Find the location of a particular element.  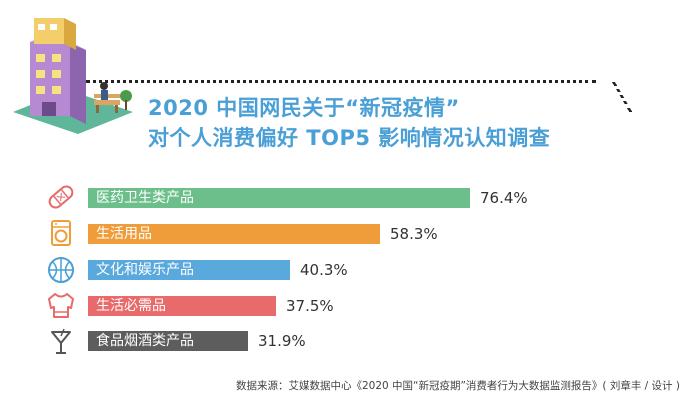

bar-value-5: 31.9% is located at coordinates (282, 341).